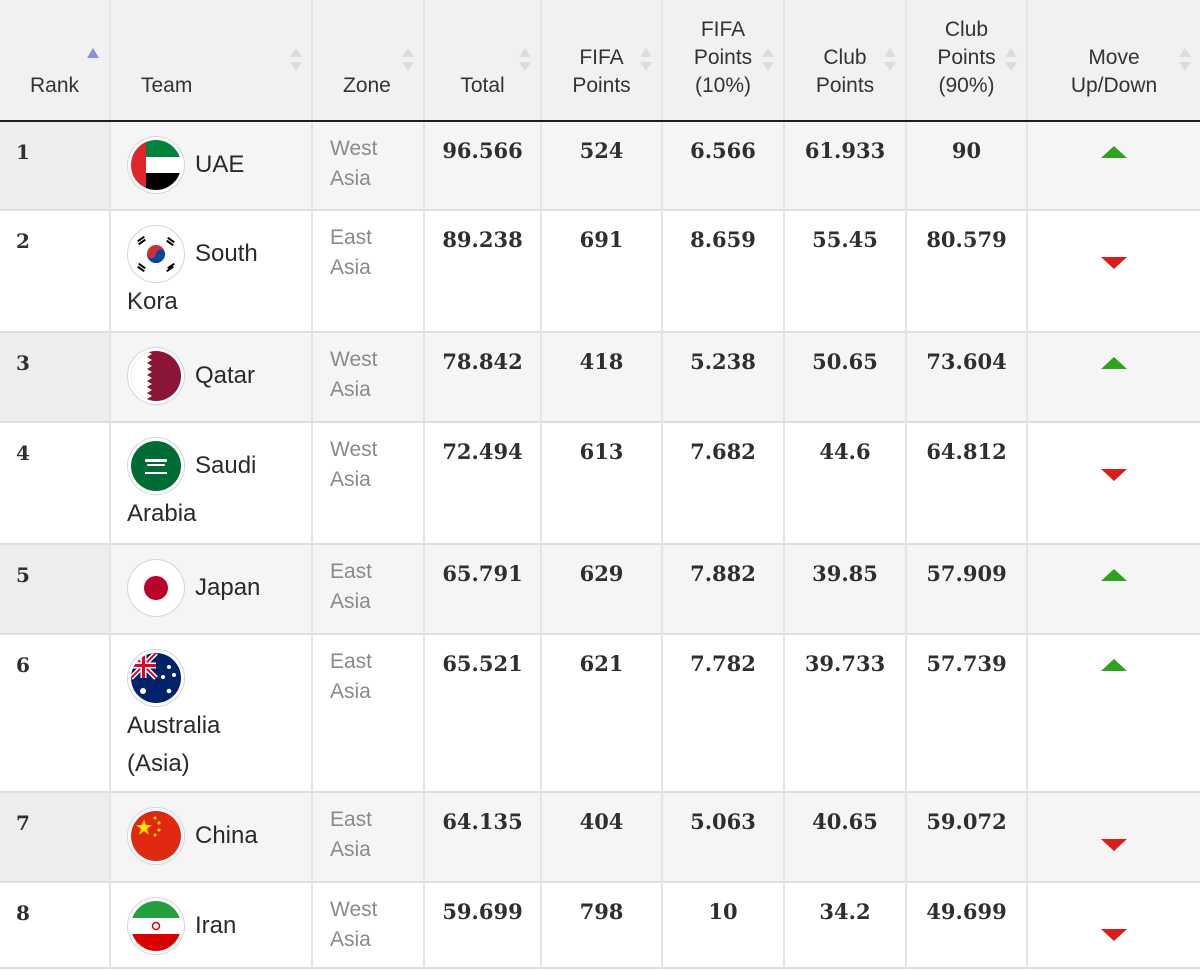  Describe the element at coordinates (93, 53) in the screenshot. I see `sort-ascending-icon` at that location.